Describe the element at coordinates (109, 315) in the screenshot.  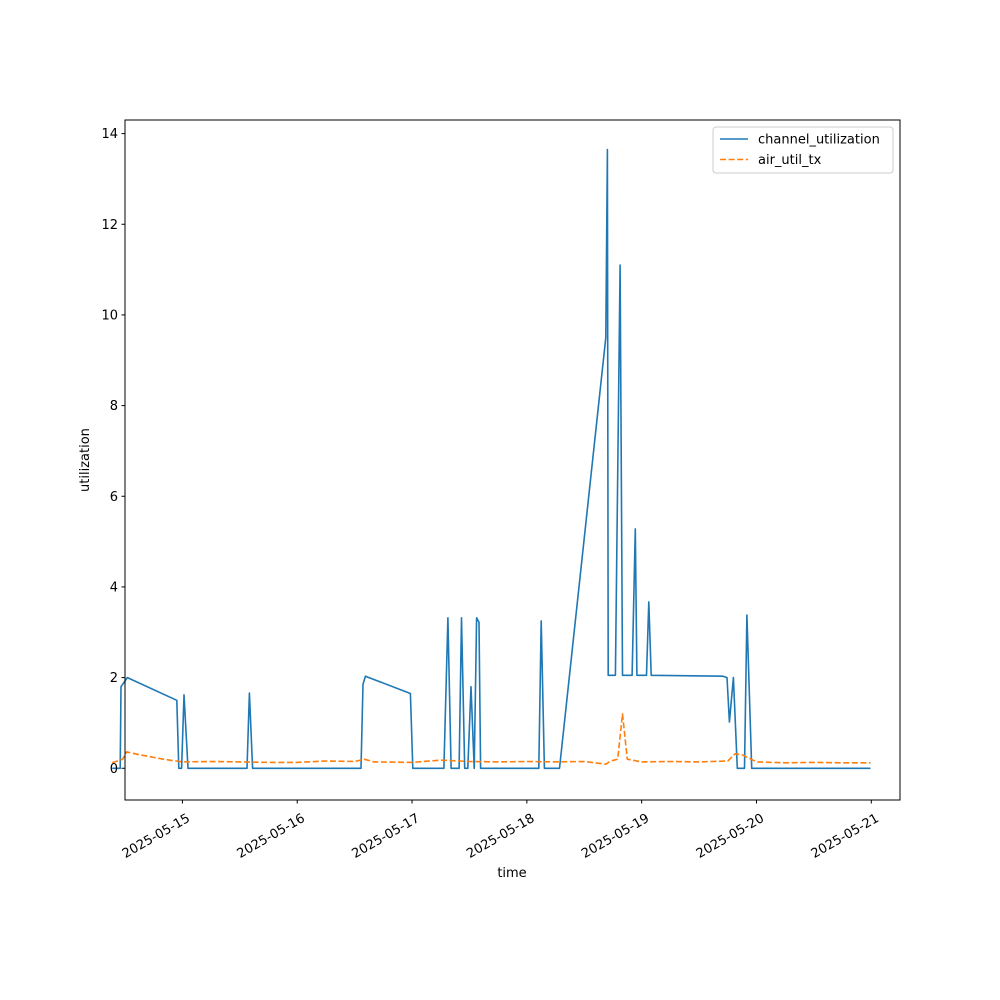
I see `y-tick-label: 10` at that location.